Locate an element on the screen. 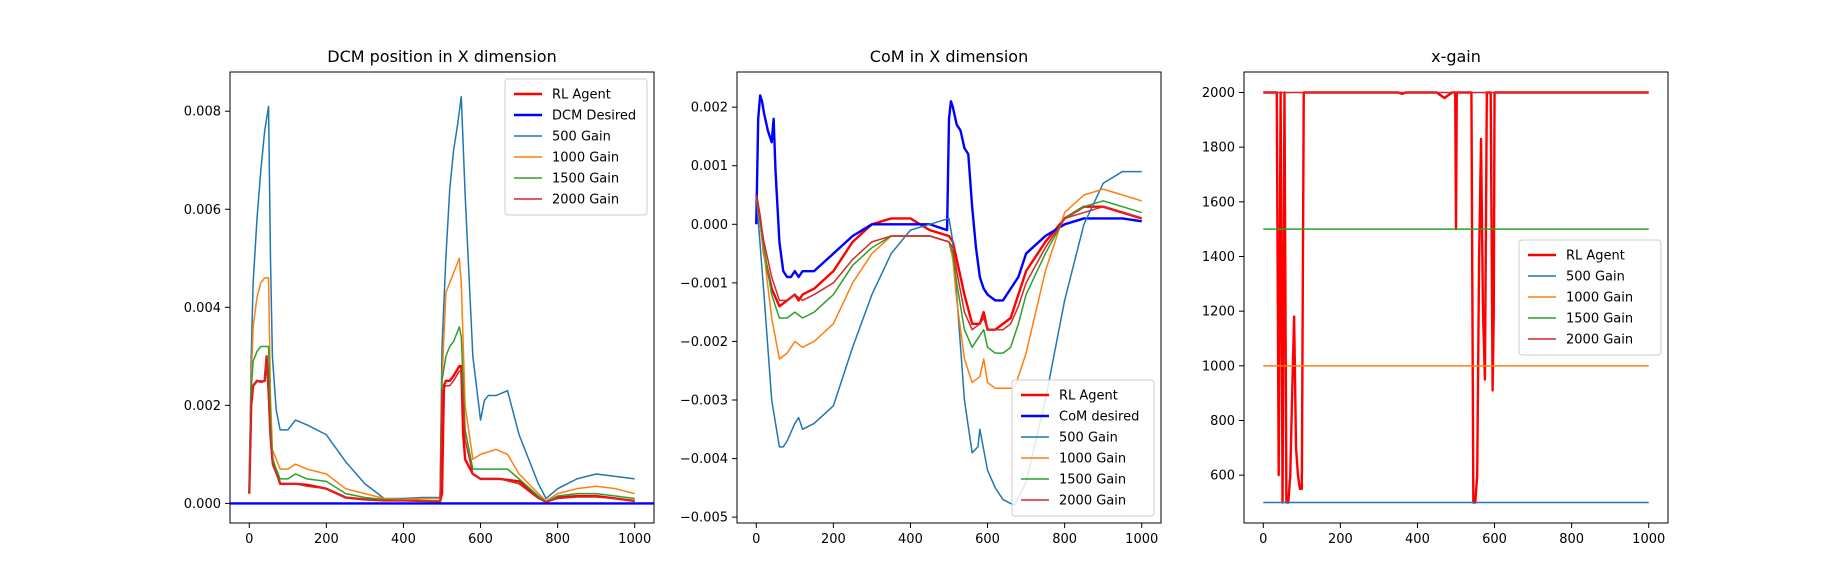 The height and width of the screenshot is (587, 1842). y-tick-label: 600 is located at coordinates (1222, 476).